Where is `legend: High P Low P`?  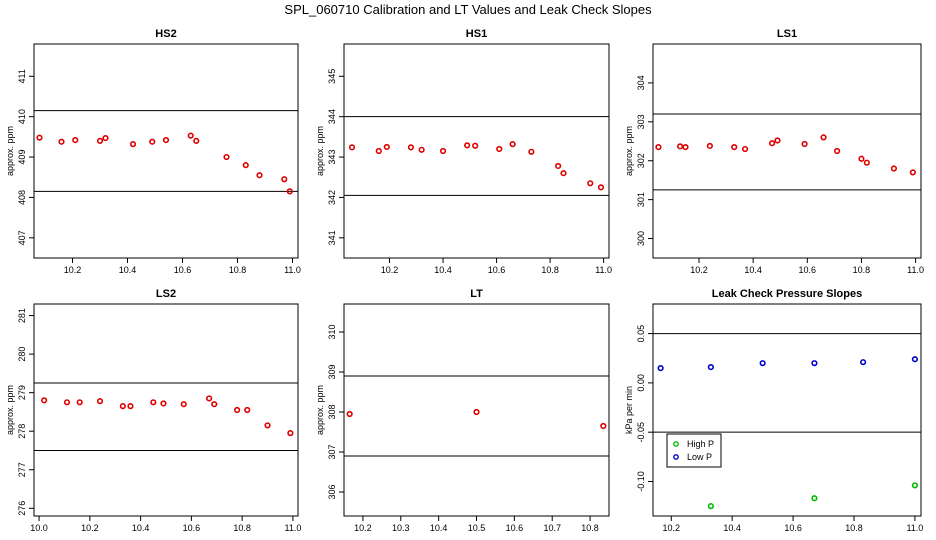 legend: High P Low P is located at coordinates (694, 450).